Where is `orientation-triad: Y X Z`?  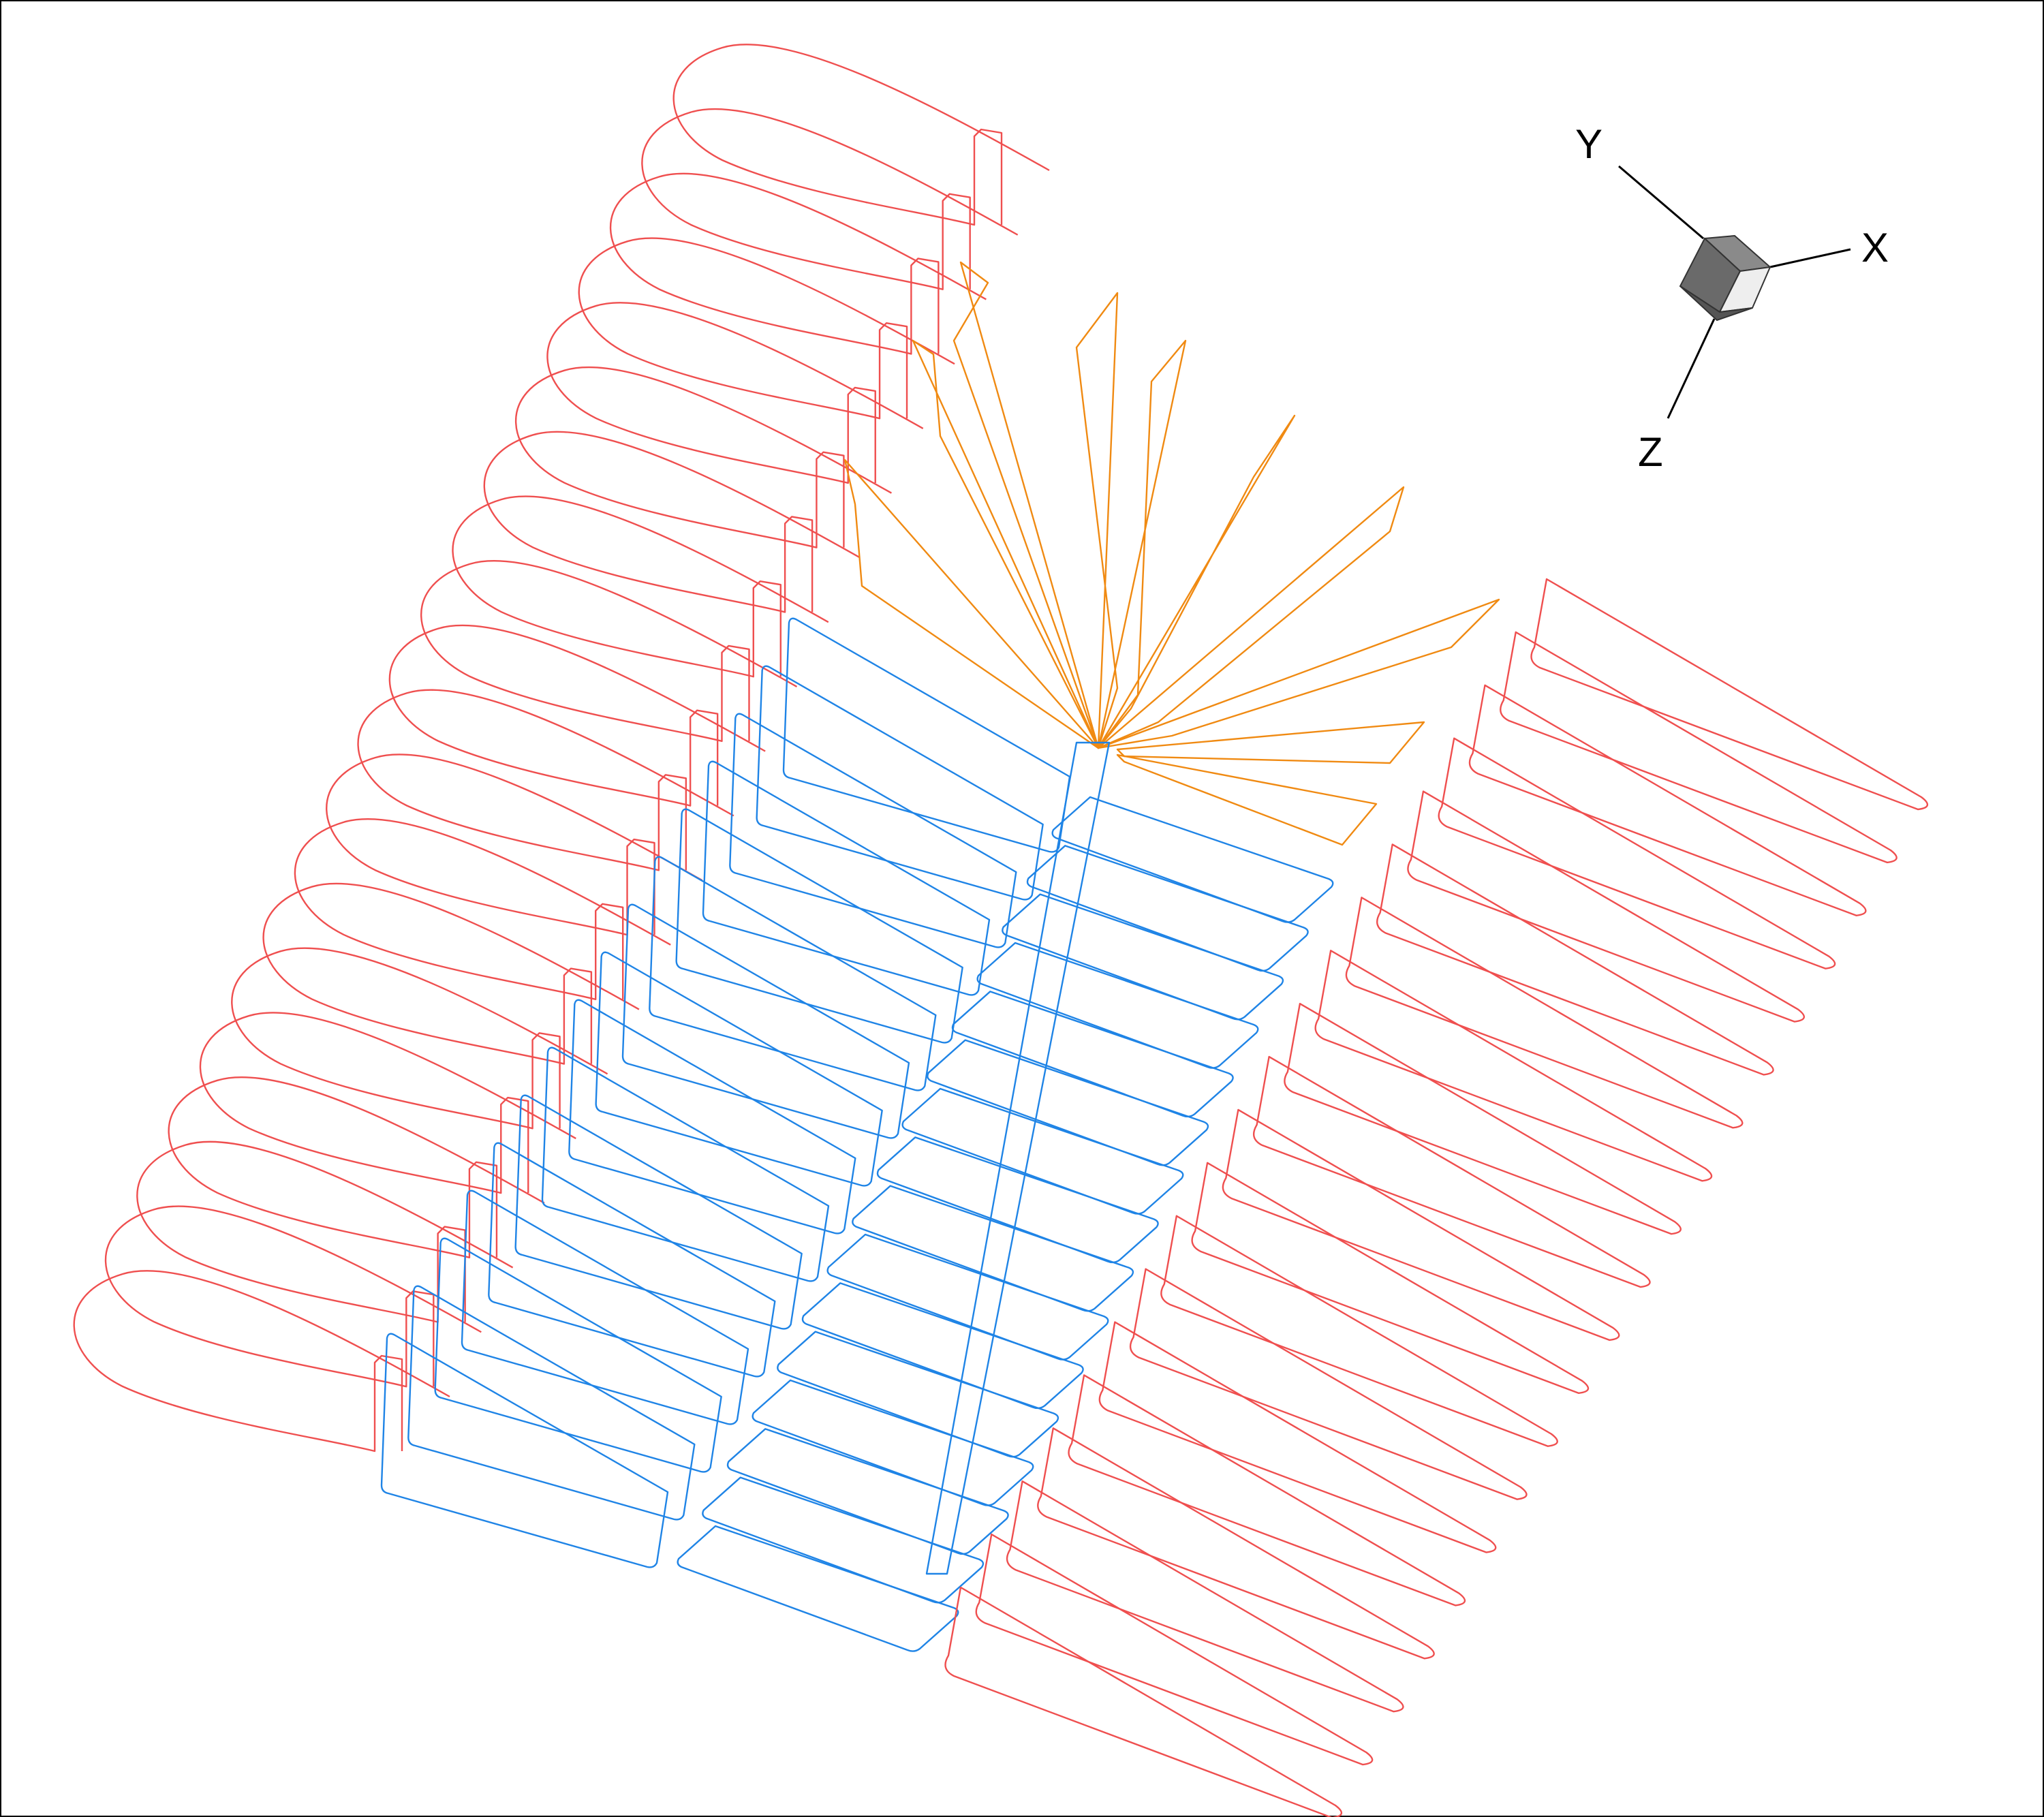
orientation-triad: Y X Z is located at coordinates (1732, 298).